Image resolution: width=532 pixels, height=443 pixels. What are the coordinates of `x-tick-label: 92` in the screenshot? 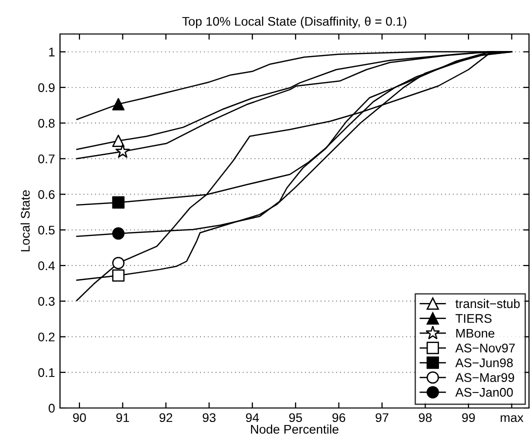 It's located at (166, 417).